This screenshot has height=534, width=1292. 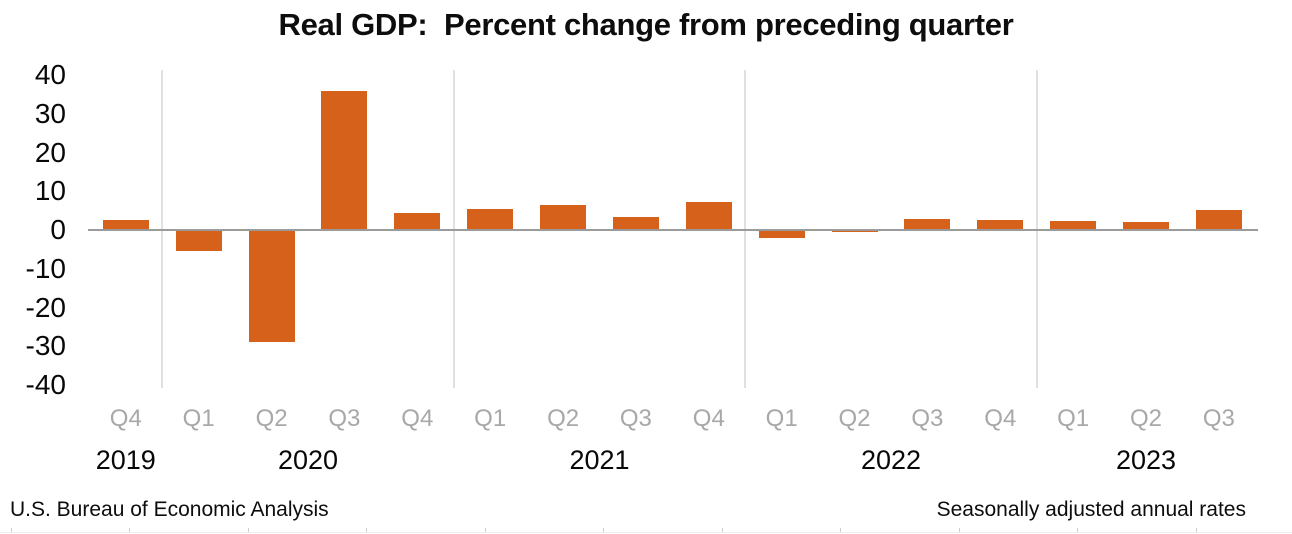 I want to click on y-axis-tick-label: 0, so click(x=58, y=229).